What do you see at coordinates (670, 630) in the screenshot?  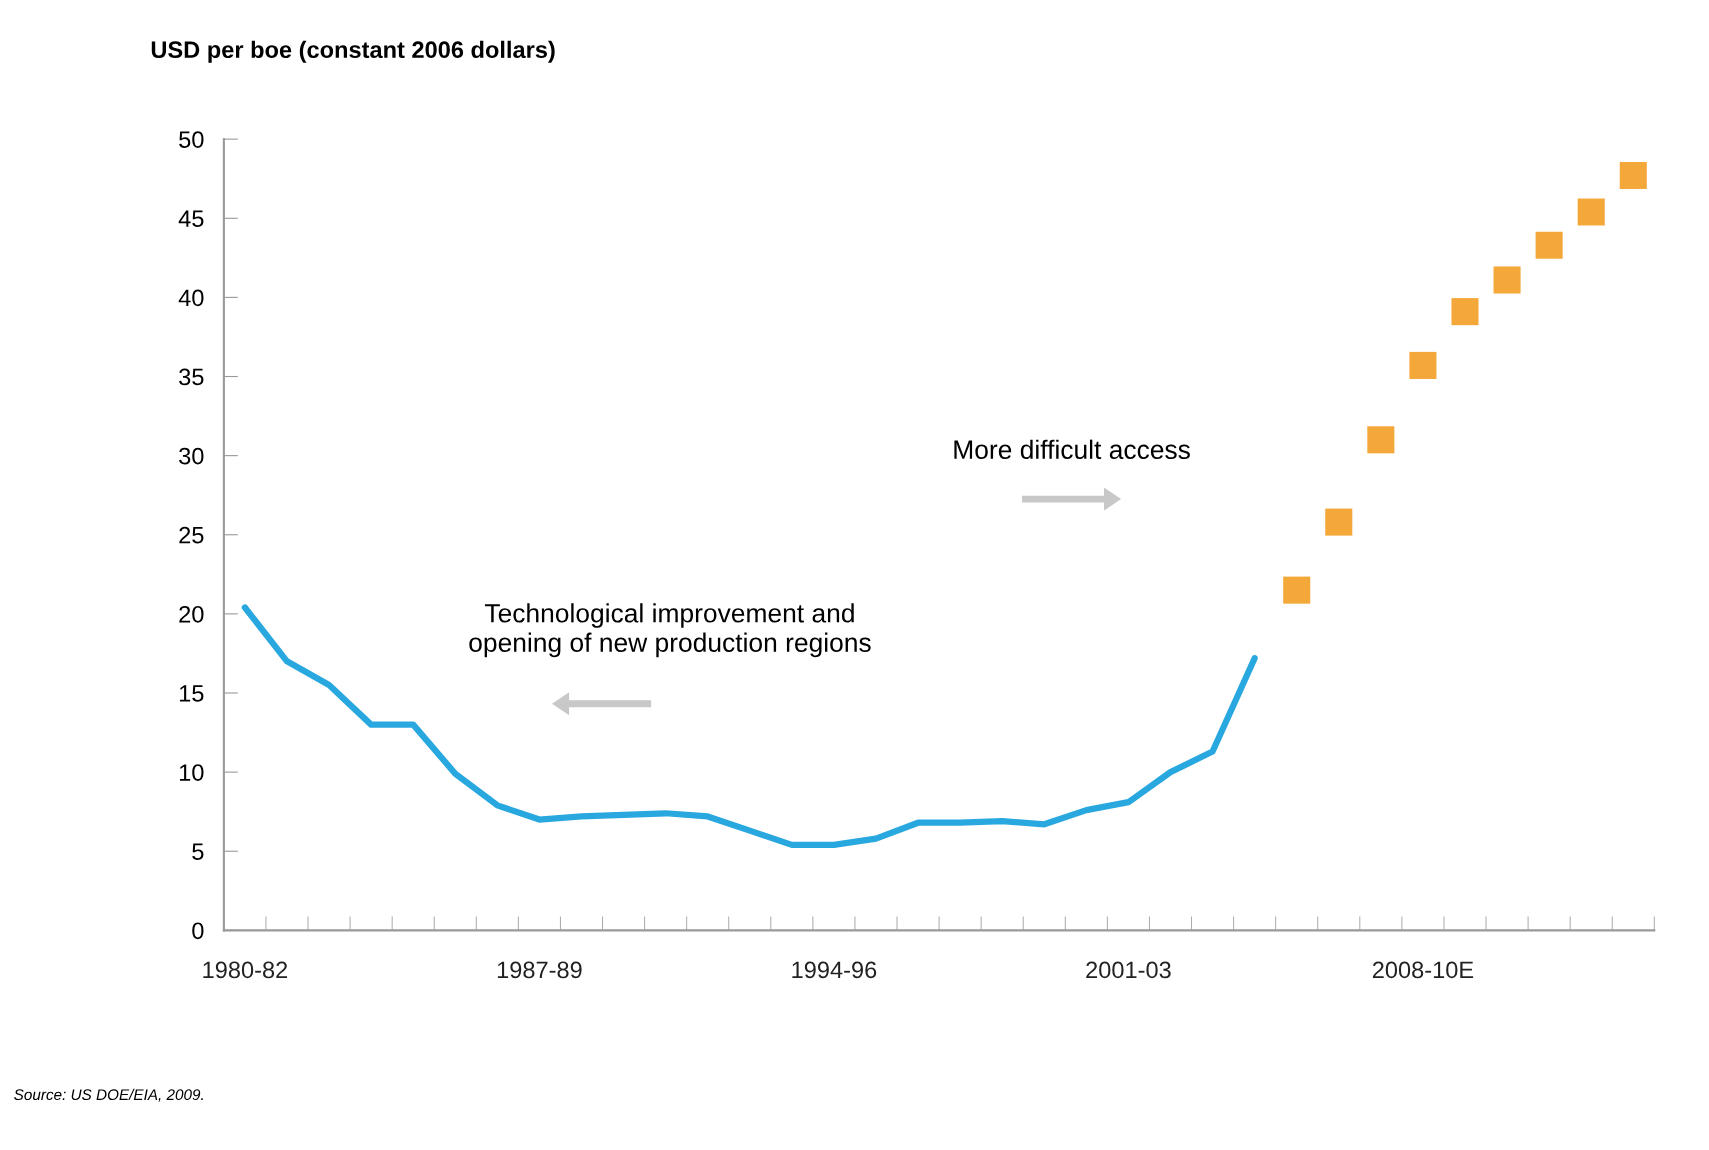 I see `annotation: Technological improvement and opening of new production regions` at bounding box center [670, 630].